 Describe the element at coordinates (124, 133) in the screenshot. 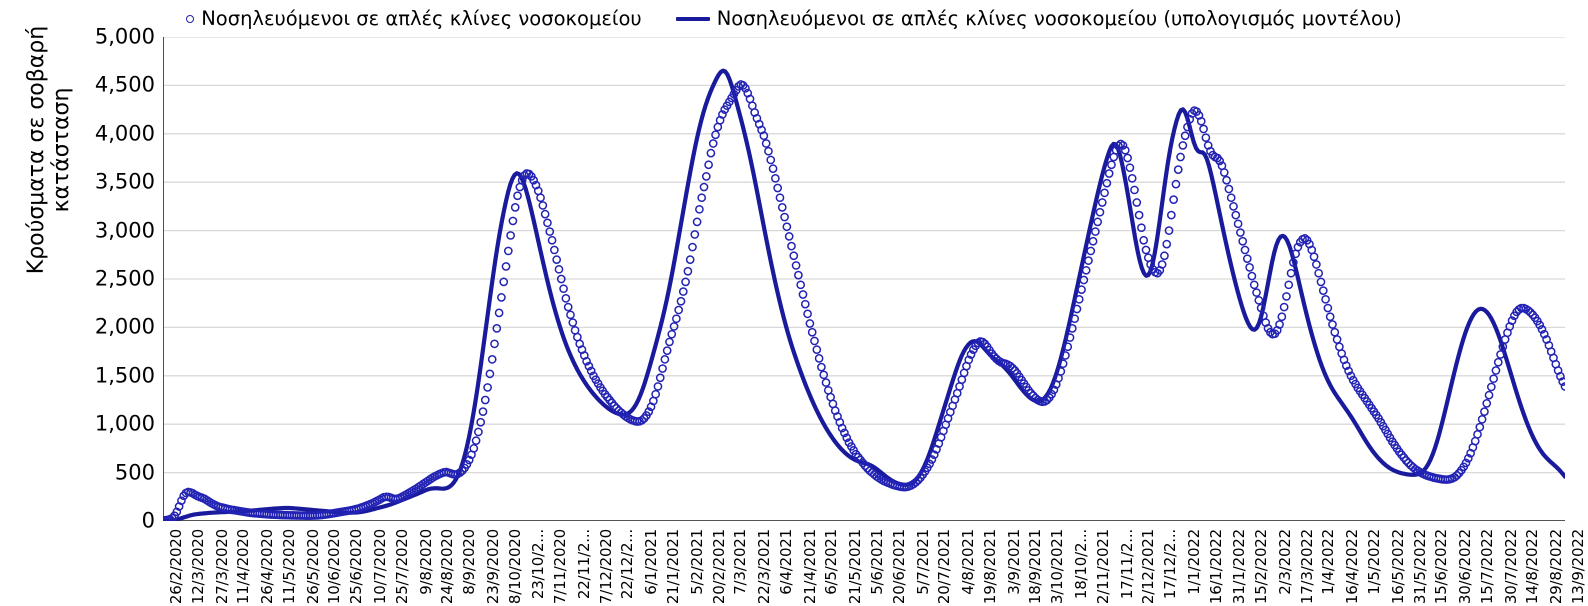

I see `y-axis-tick-label: 4,000` at that location.